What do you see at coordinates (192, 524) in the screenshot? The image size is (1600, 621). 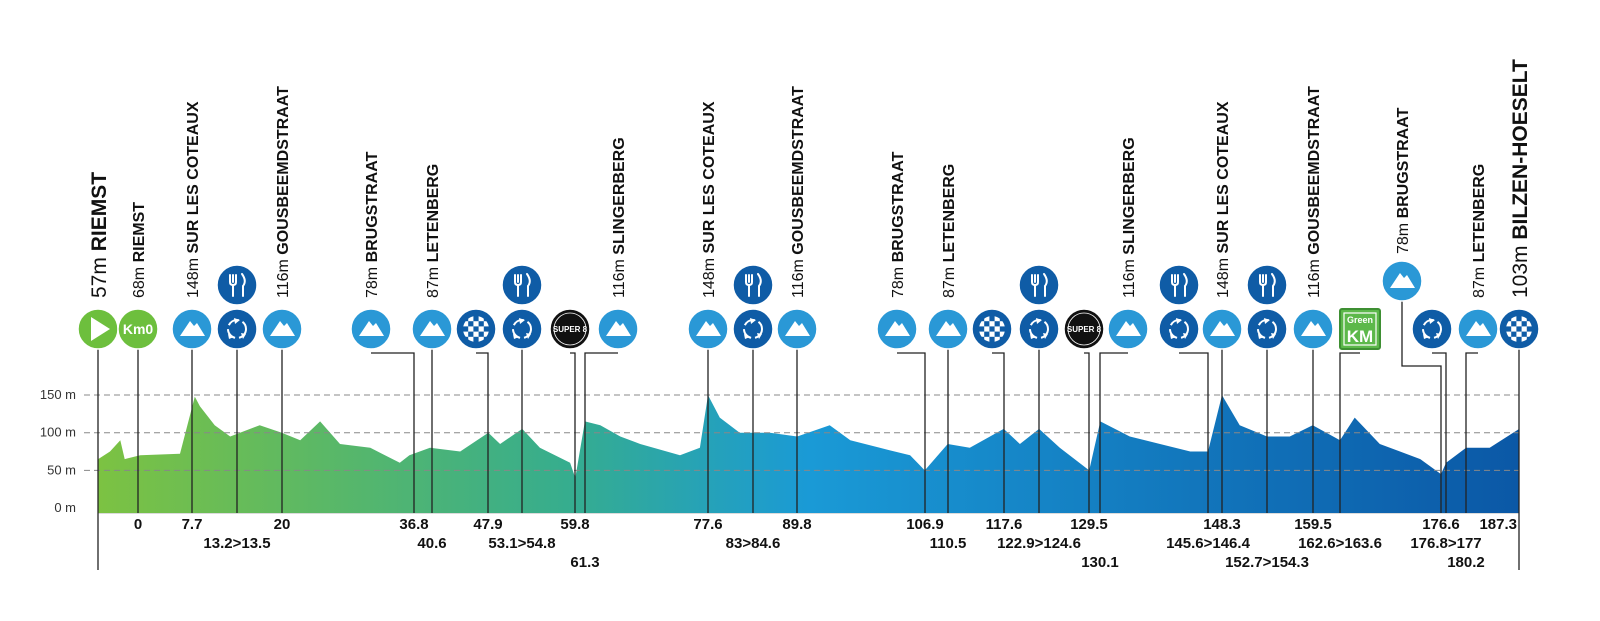 I see `km-label: 7.7` at bounding box center [192, 524].